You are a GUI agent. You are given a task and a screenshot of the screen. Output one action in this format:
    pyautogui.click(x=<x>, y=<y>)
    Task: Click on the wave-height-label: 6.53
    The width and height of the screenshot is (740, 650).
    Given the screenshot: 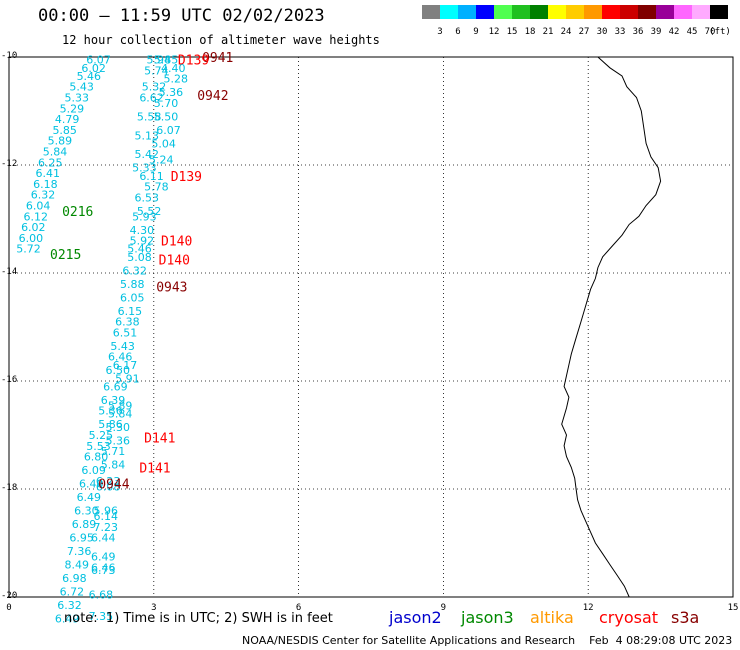 What is the action you would take?
    pyautogui.click(x=146, y=197)
    